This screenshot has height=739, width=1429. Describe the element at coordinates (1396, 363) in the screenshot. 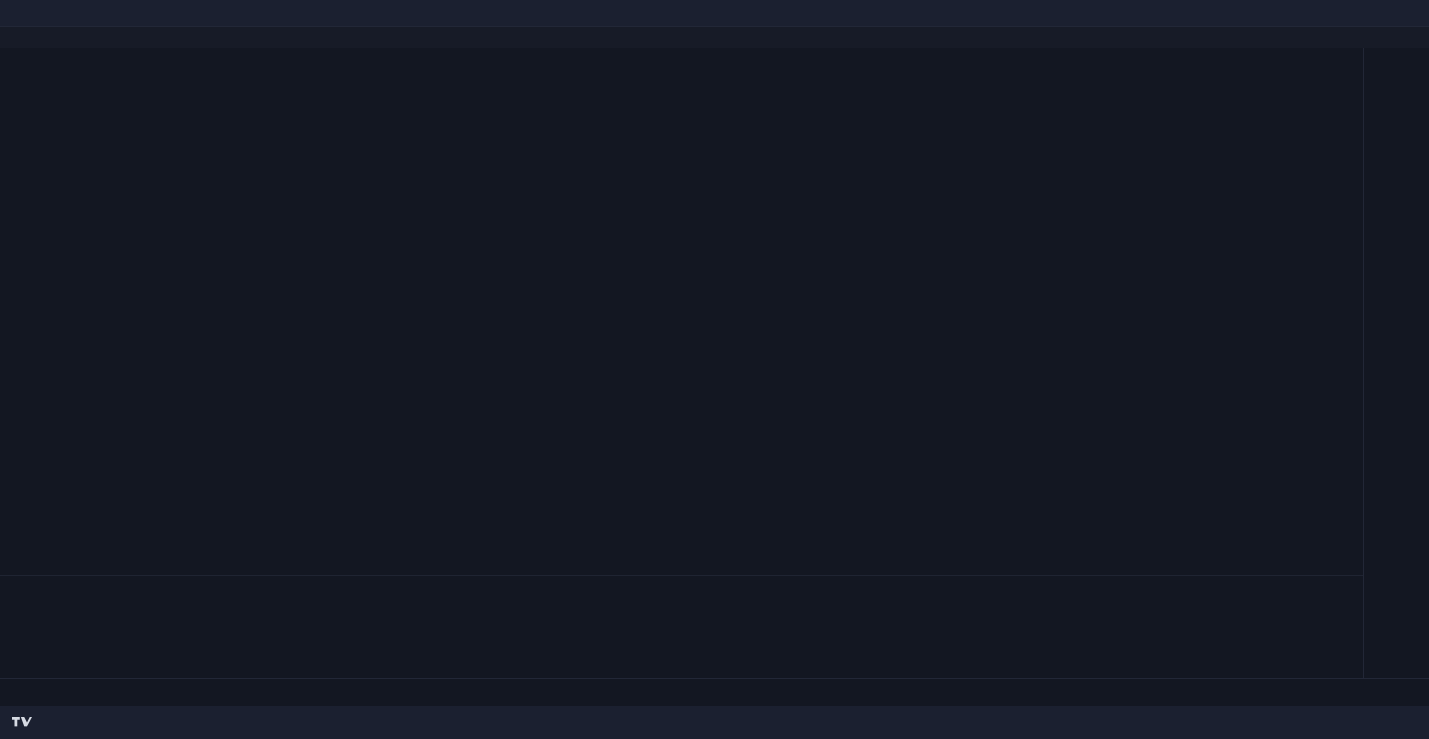

I see `price-axis` at that location.